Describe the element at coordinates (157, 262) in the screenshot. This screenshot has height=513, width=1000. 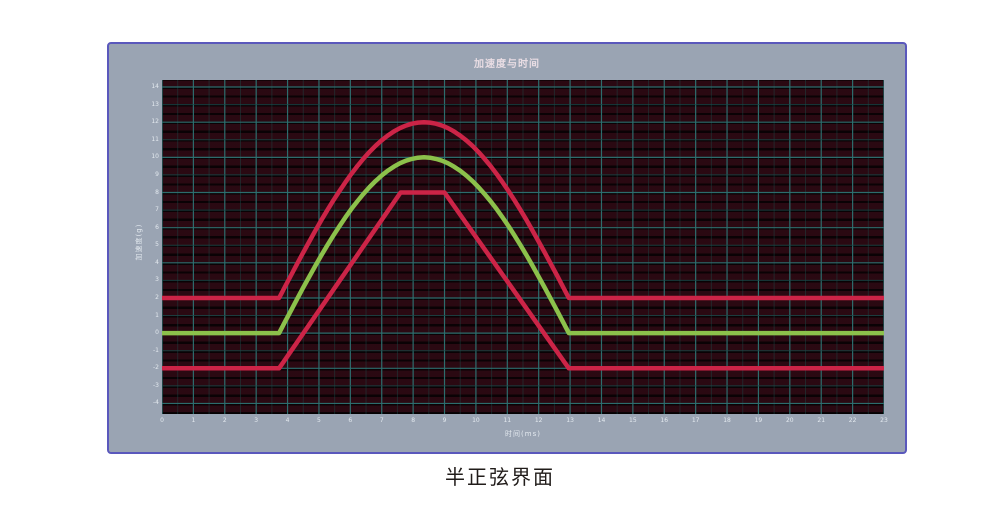
I see `y-tick-label: 4` at that location.